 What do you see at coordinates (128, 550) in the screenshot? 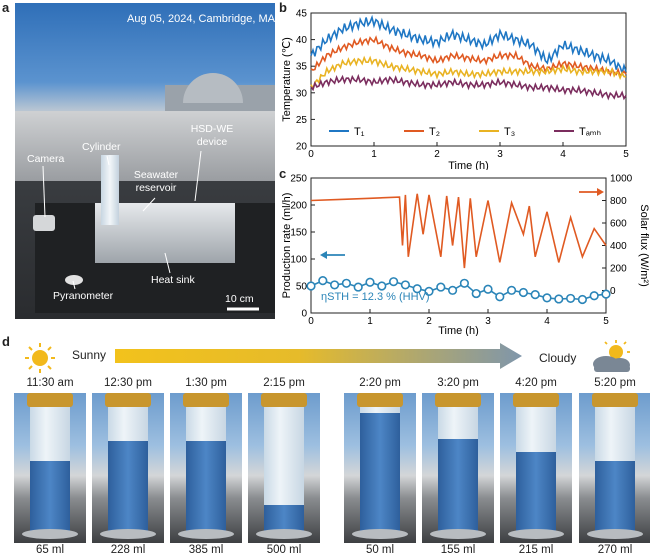
I see `volume-label: 228 ml` at bounding box center [128, 550].